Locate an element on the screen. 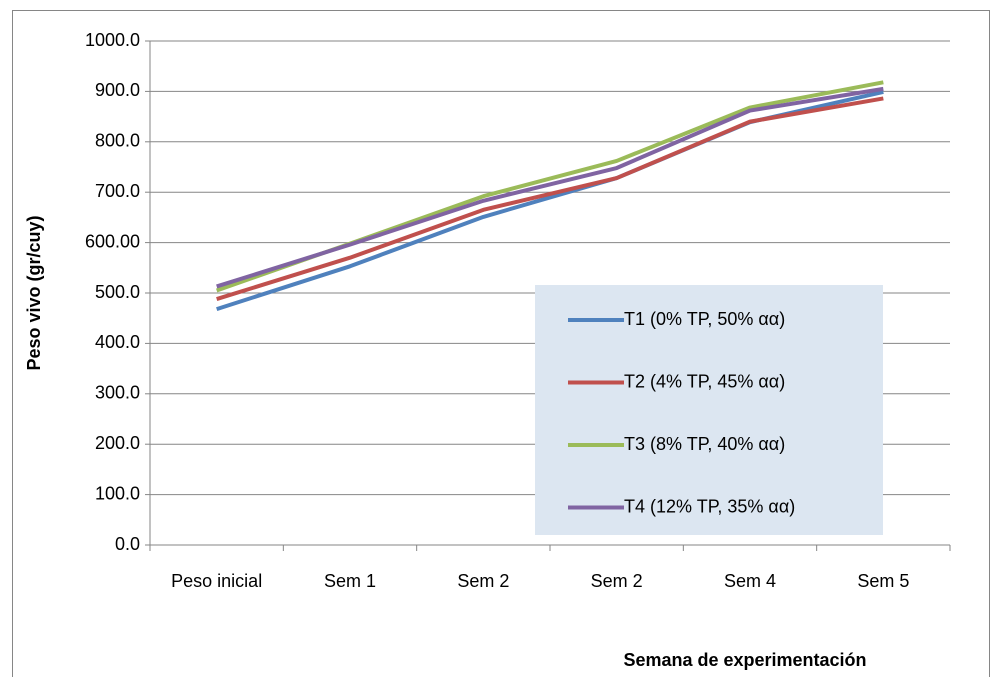 The height and width of the screenshot is (677, 992). x-tick-label: Peso inicial is located at coordinates (216, 581).